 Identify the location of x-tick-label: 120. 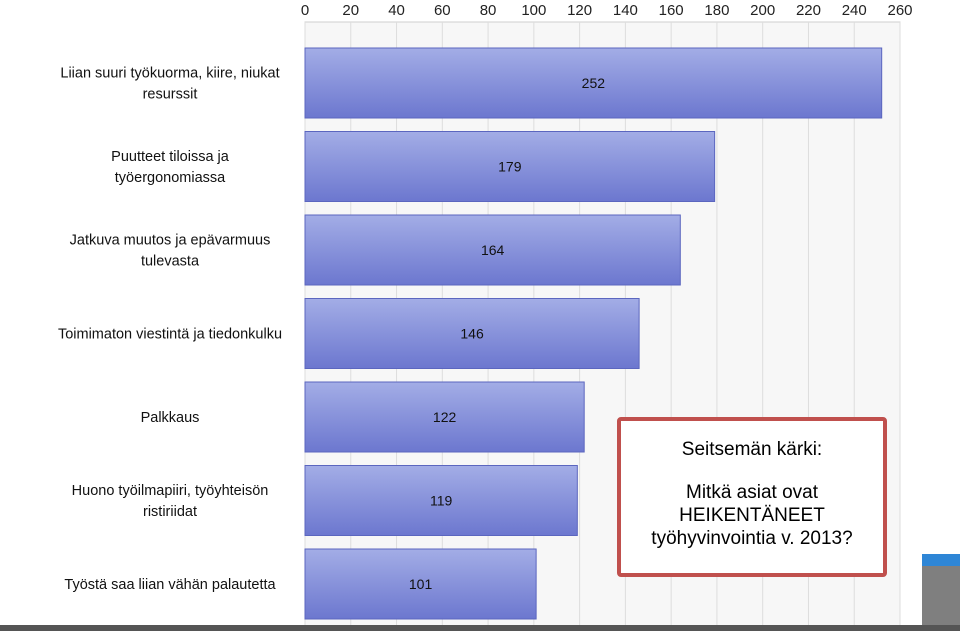
(579, 10).